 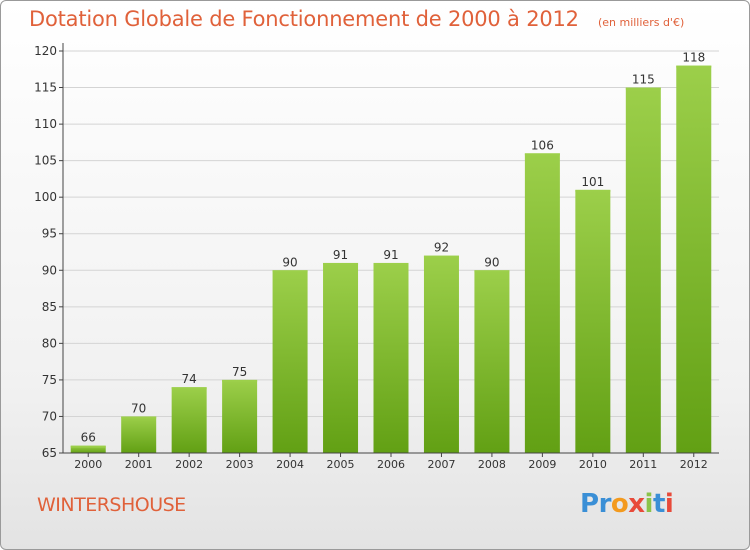 What do you see at coordinates (239, 372) in the screenshot?
I see `data-label: 75` at bounding box center [239, 372].